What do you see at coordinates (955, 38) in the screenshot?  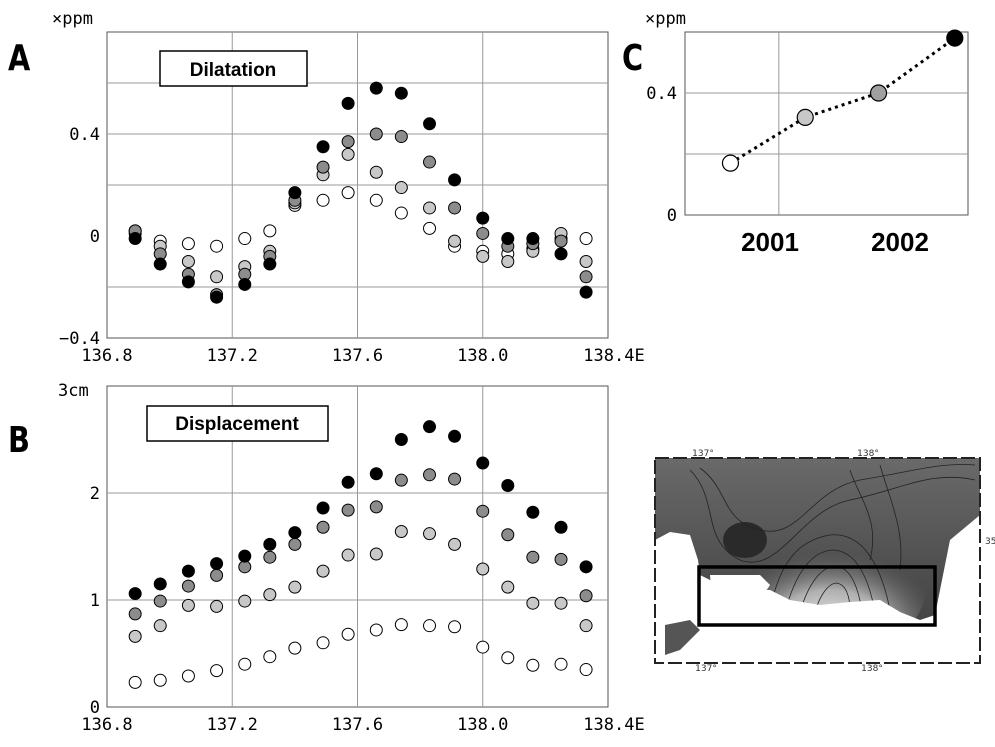 I see `trend-point` at bounding box center [955, 38].